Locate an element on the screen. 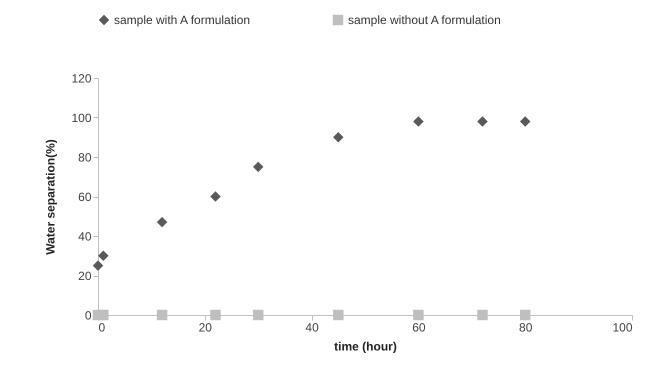 Image resolution: width=670 pixels, height=390 pixels. x-axis-title: time (hour) is located at coordinates (365, 347).